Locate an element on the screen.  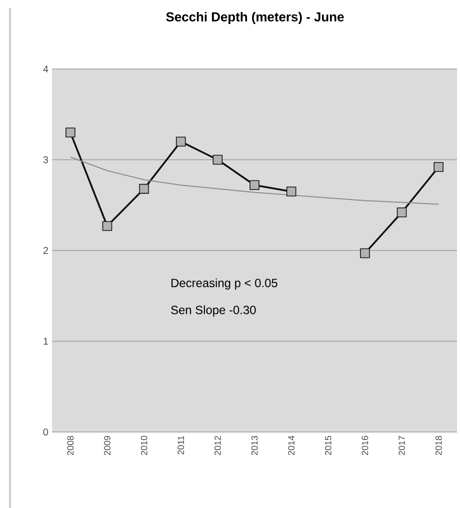
y-tick-label: 1 is located at coordinates (46, 341).